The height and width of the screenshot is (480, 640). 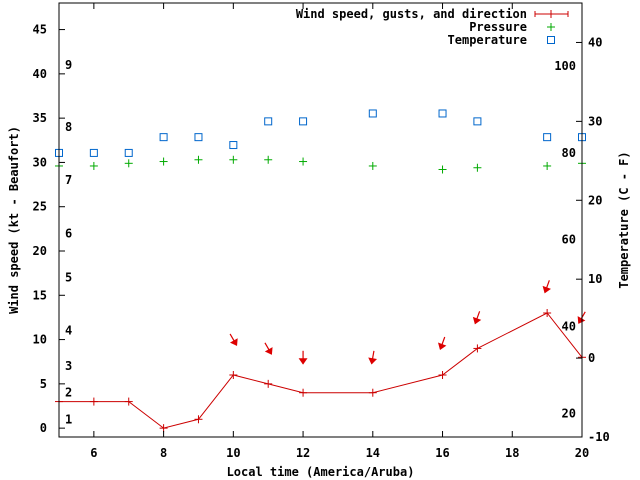 What do you see at coordinates (68, 366) in the screenshot?
I see `beaufort-label-3: 3` at bounding box center [68, 366].